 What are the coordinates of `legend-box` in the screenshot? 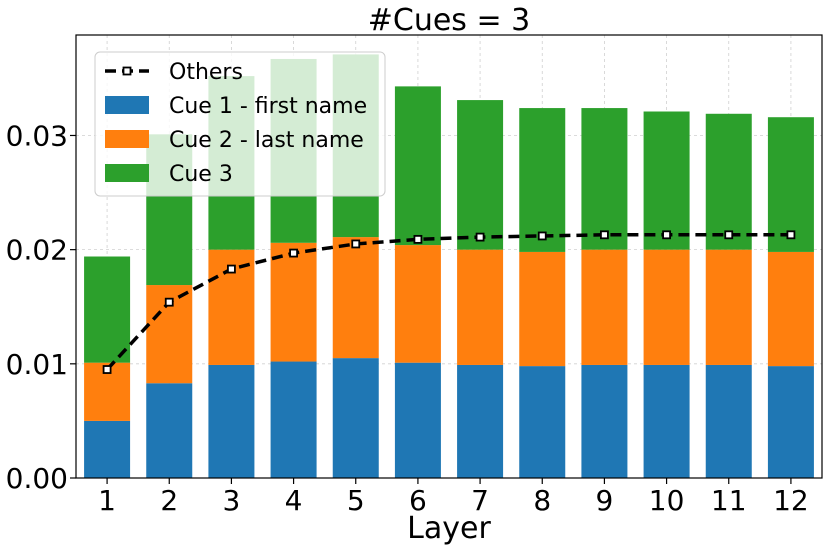 It's located at (240, 124).